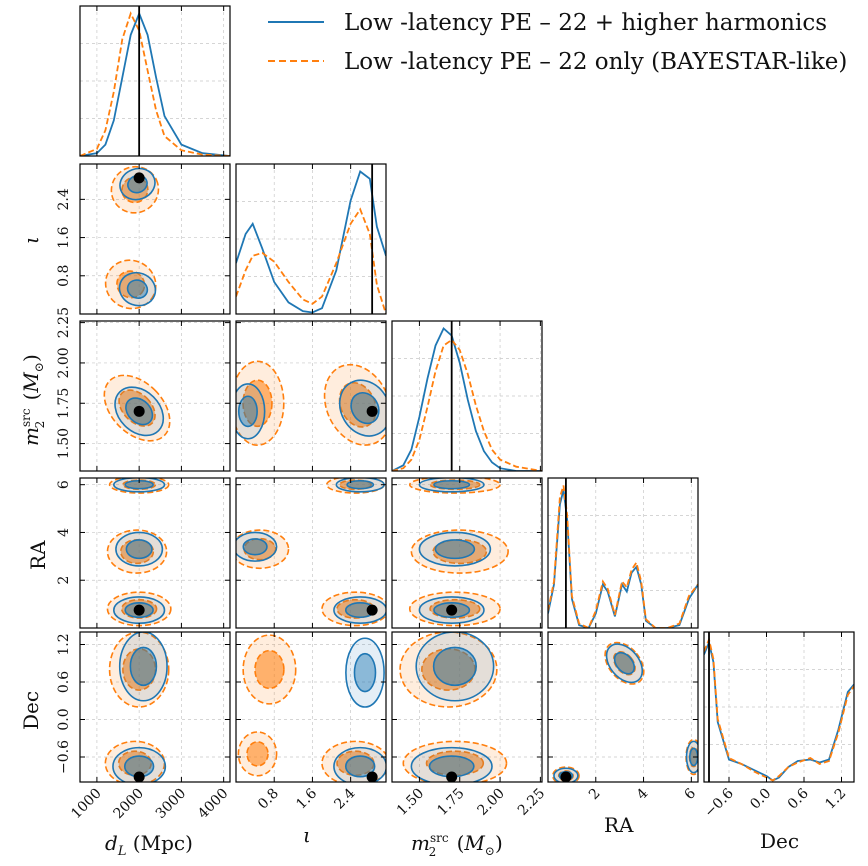  Describe the element at coordinates (779, 710) in the screenshot. I see `marginal-hh-Dec` at that location.